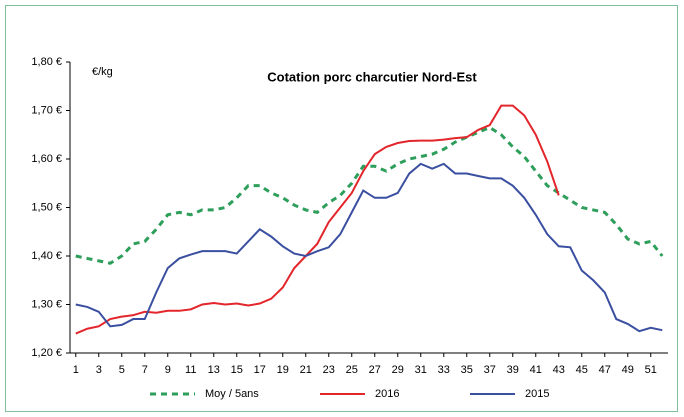  What do you see at coordinates (628, 370) in the screenshot?
I see `x-tick-label: 49` at bounding box center [628, 370].